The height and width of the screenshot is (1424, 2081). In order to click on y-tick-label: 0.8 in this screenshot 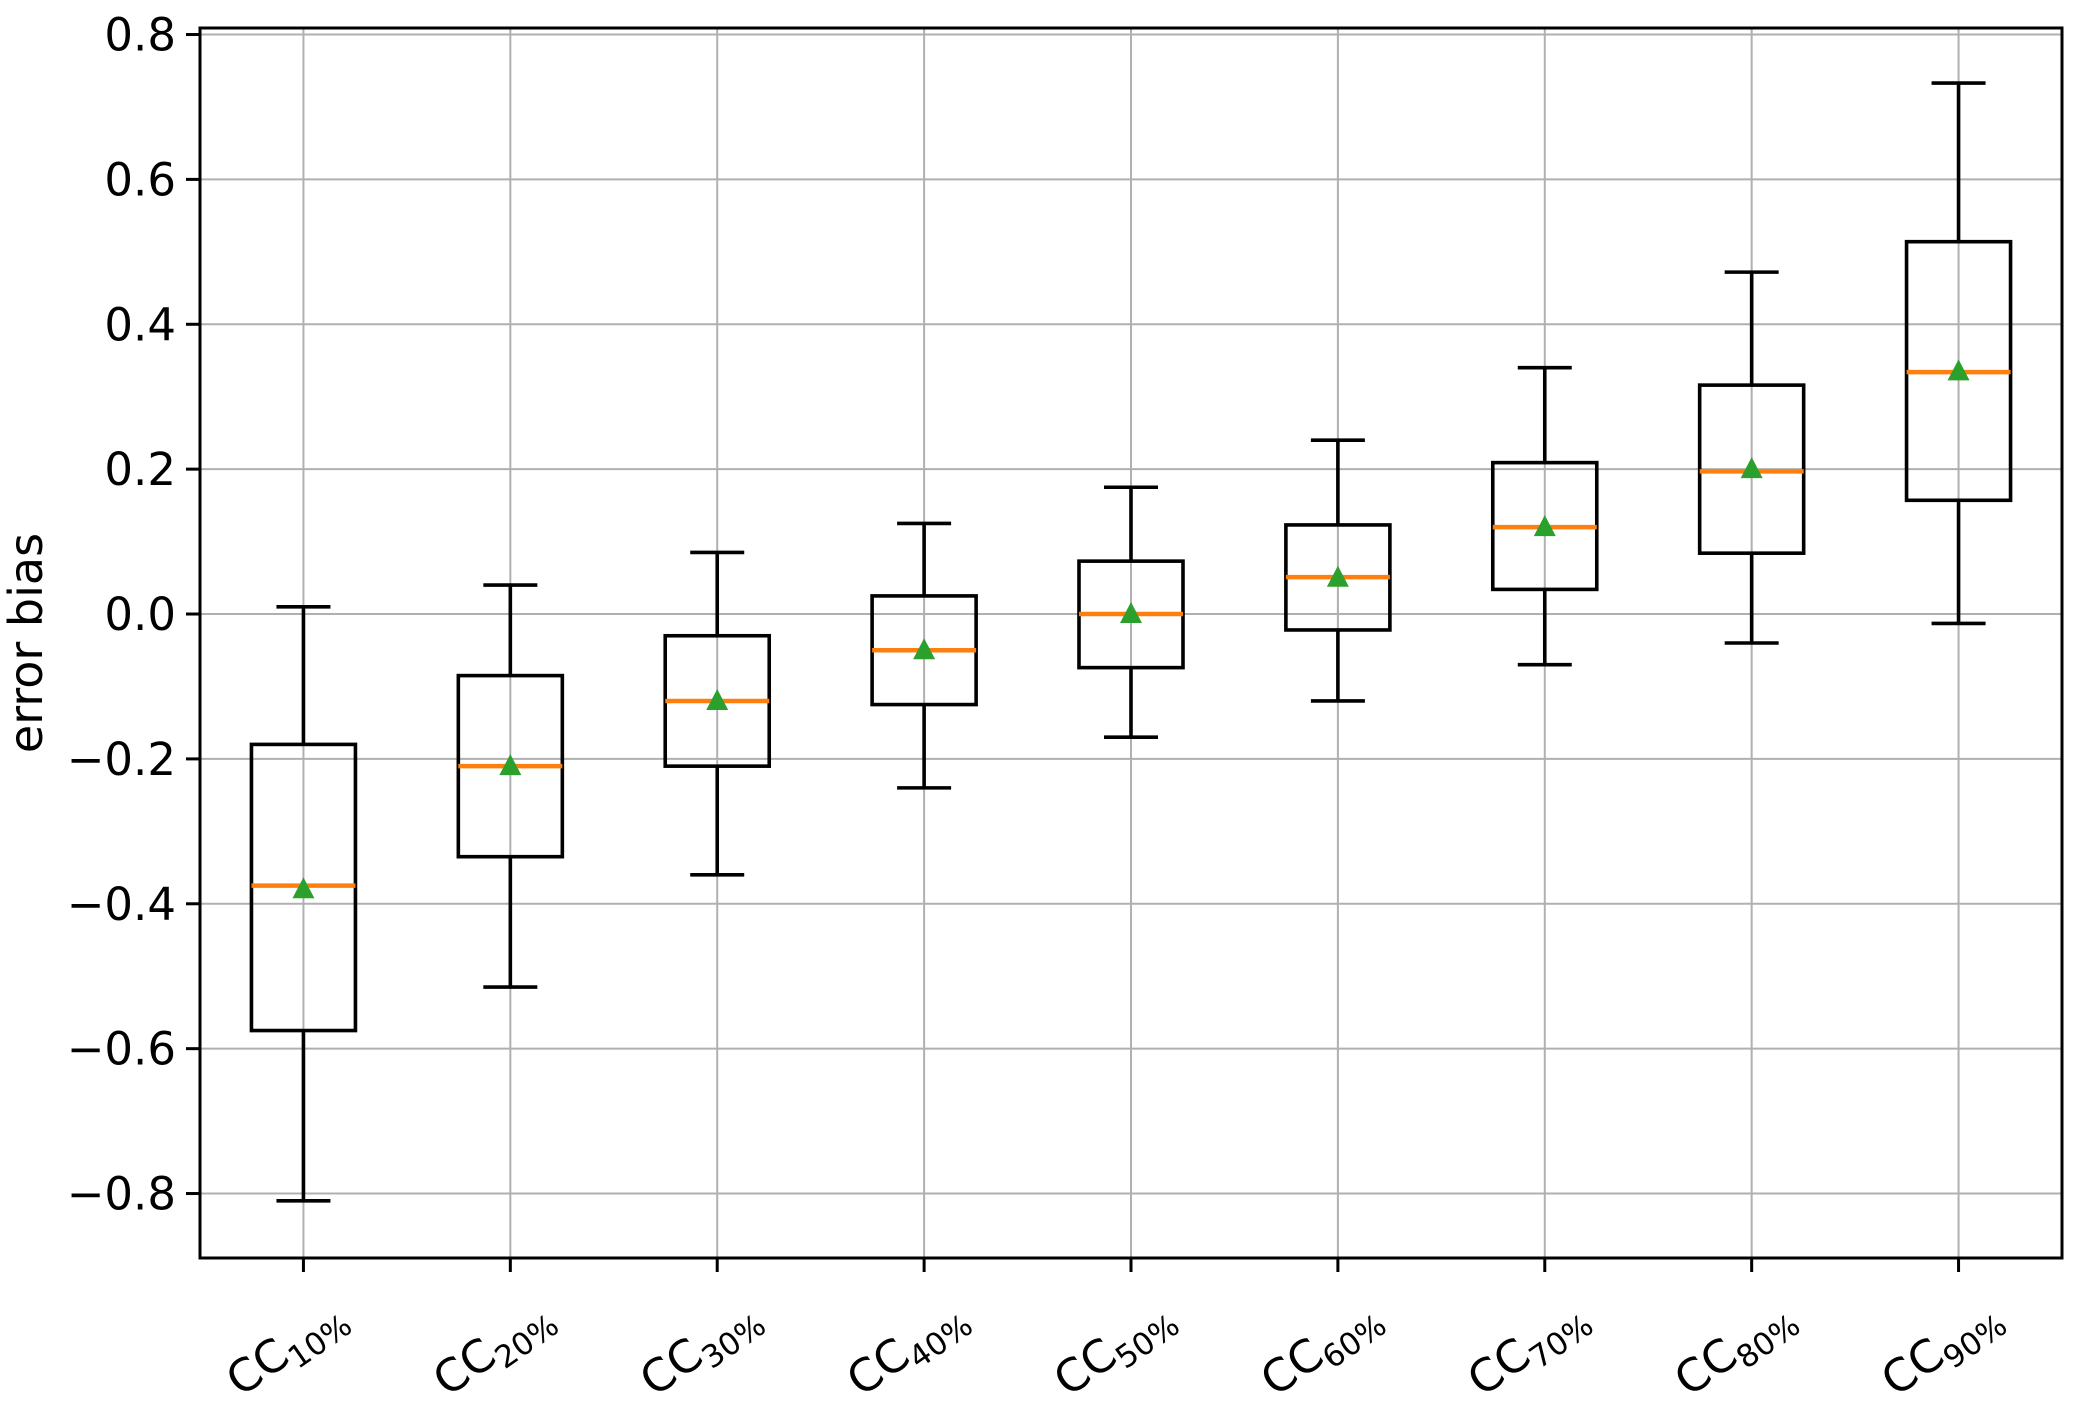, I will do `click(140, 35)`.